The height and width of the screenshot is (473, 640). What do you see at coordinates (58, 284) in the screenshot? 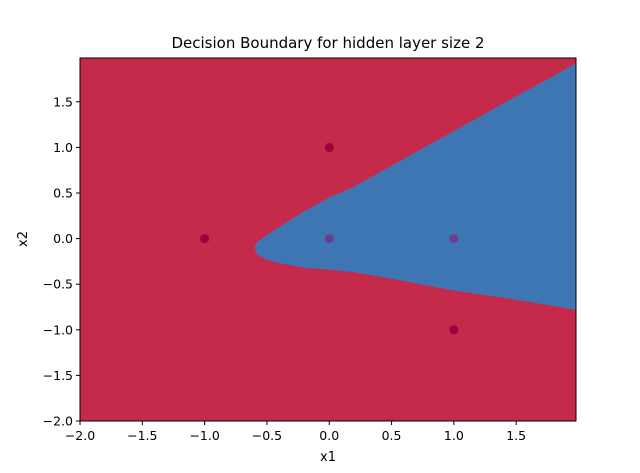
I see `y-tick-label: −0.5` at bounding box center [58, 284].